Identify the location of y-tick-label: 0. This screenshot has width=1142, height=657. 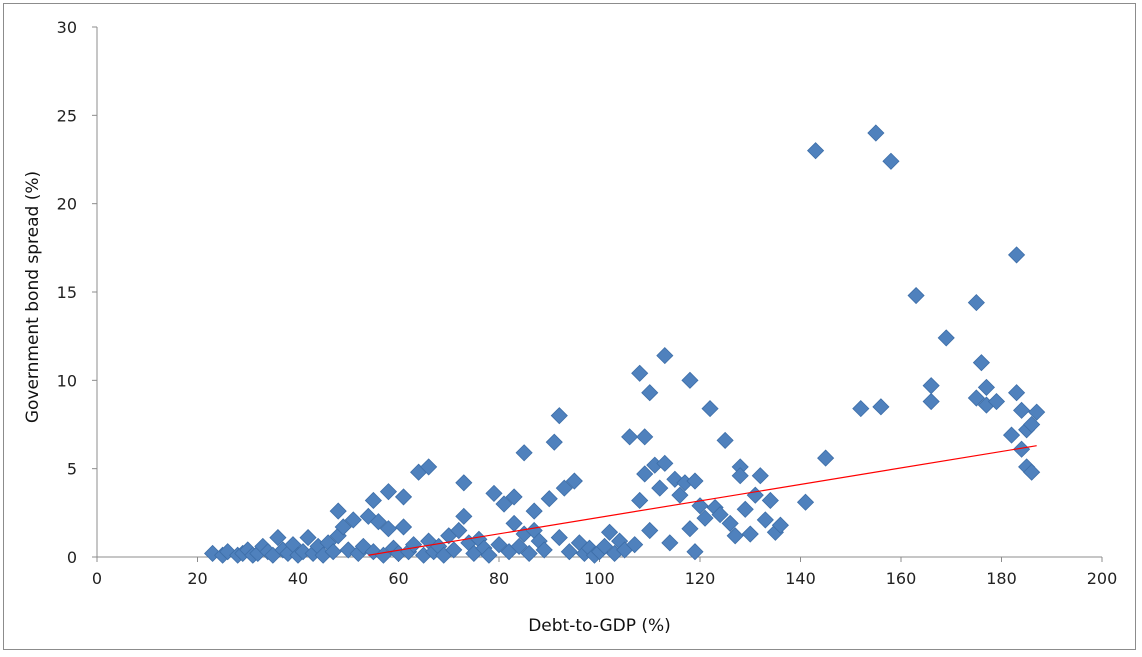
(72, 557).